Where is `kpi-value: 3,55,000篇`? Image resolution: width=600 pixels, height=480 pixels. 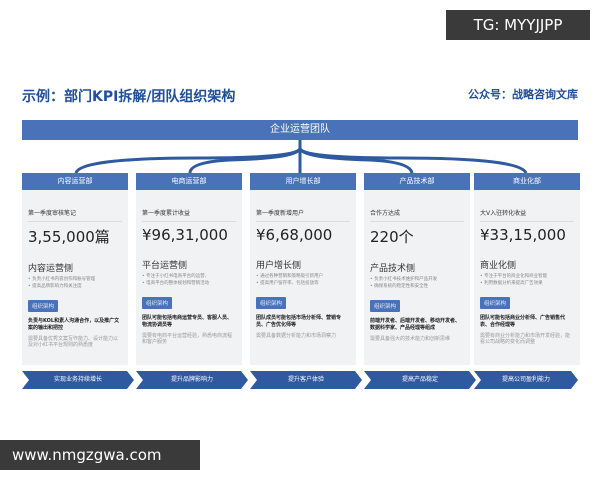
kpi-value: 3,55,000篇 is located at coordinates (69, 237).